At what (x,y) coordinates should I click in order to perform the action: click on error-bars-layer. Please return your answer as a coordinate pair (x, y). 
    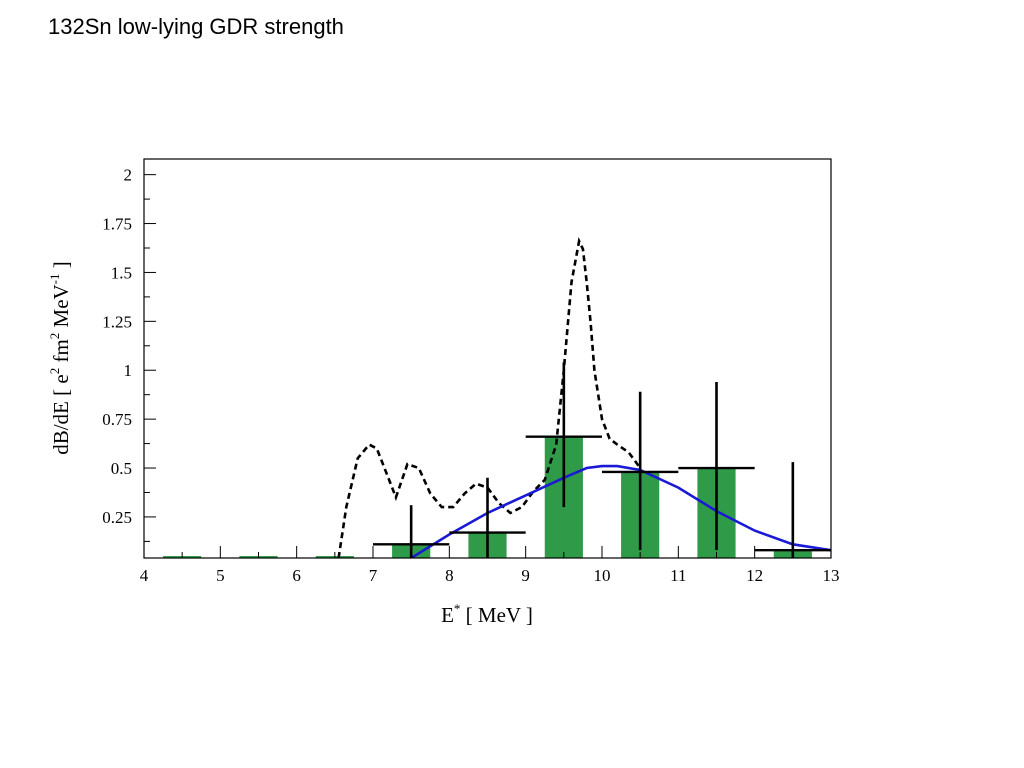
    Looking at the image, I should click on (602, 460).